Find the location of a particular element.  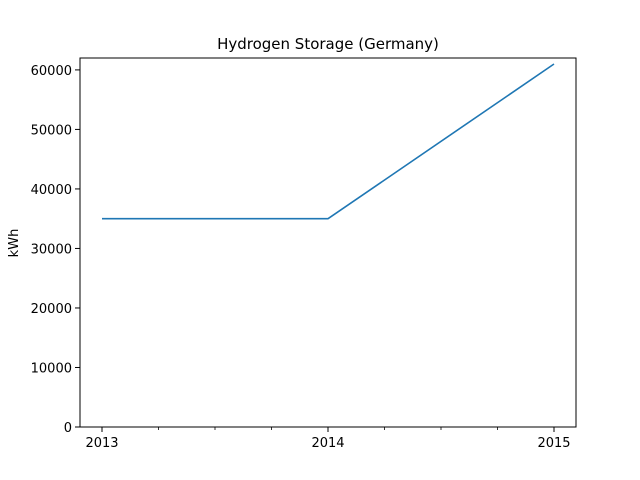

chart-title: Hydrogen Storage (Germany) is located at coordinates (328, 44).